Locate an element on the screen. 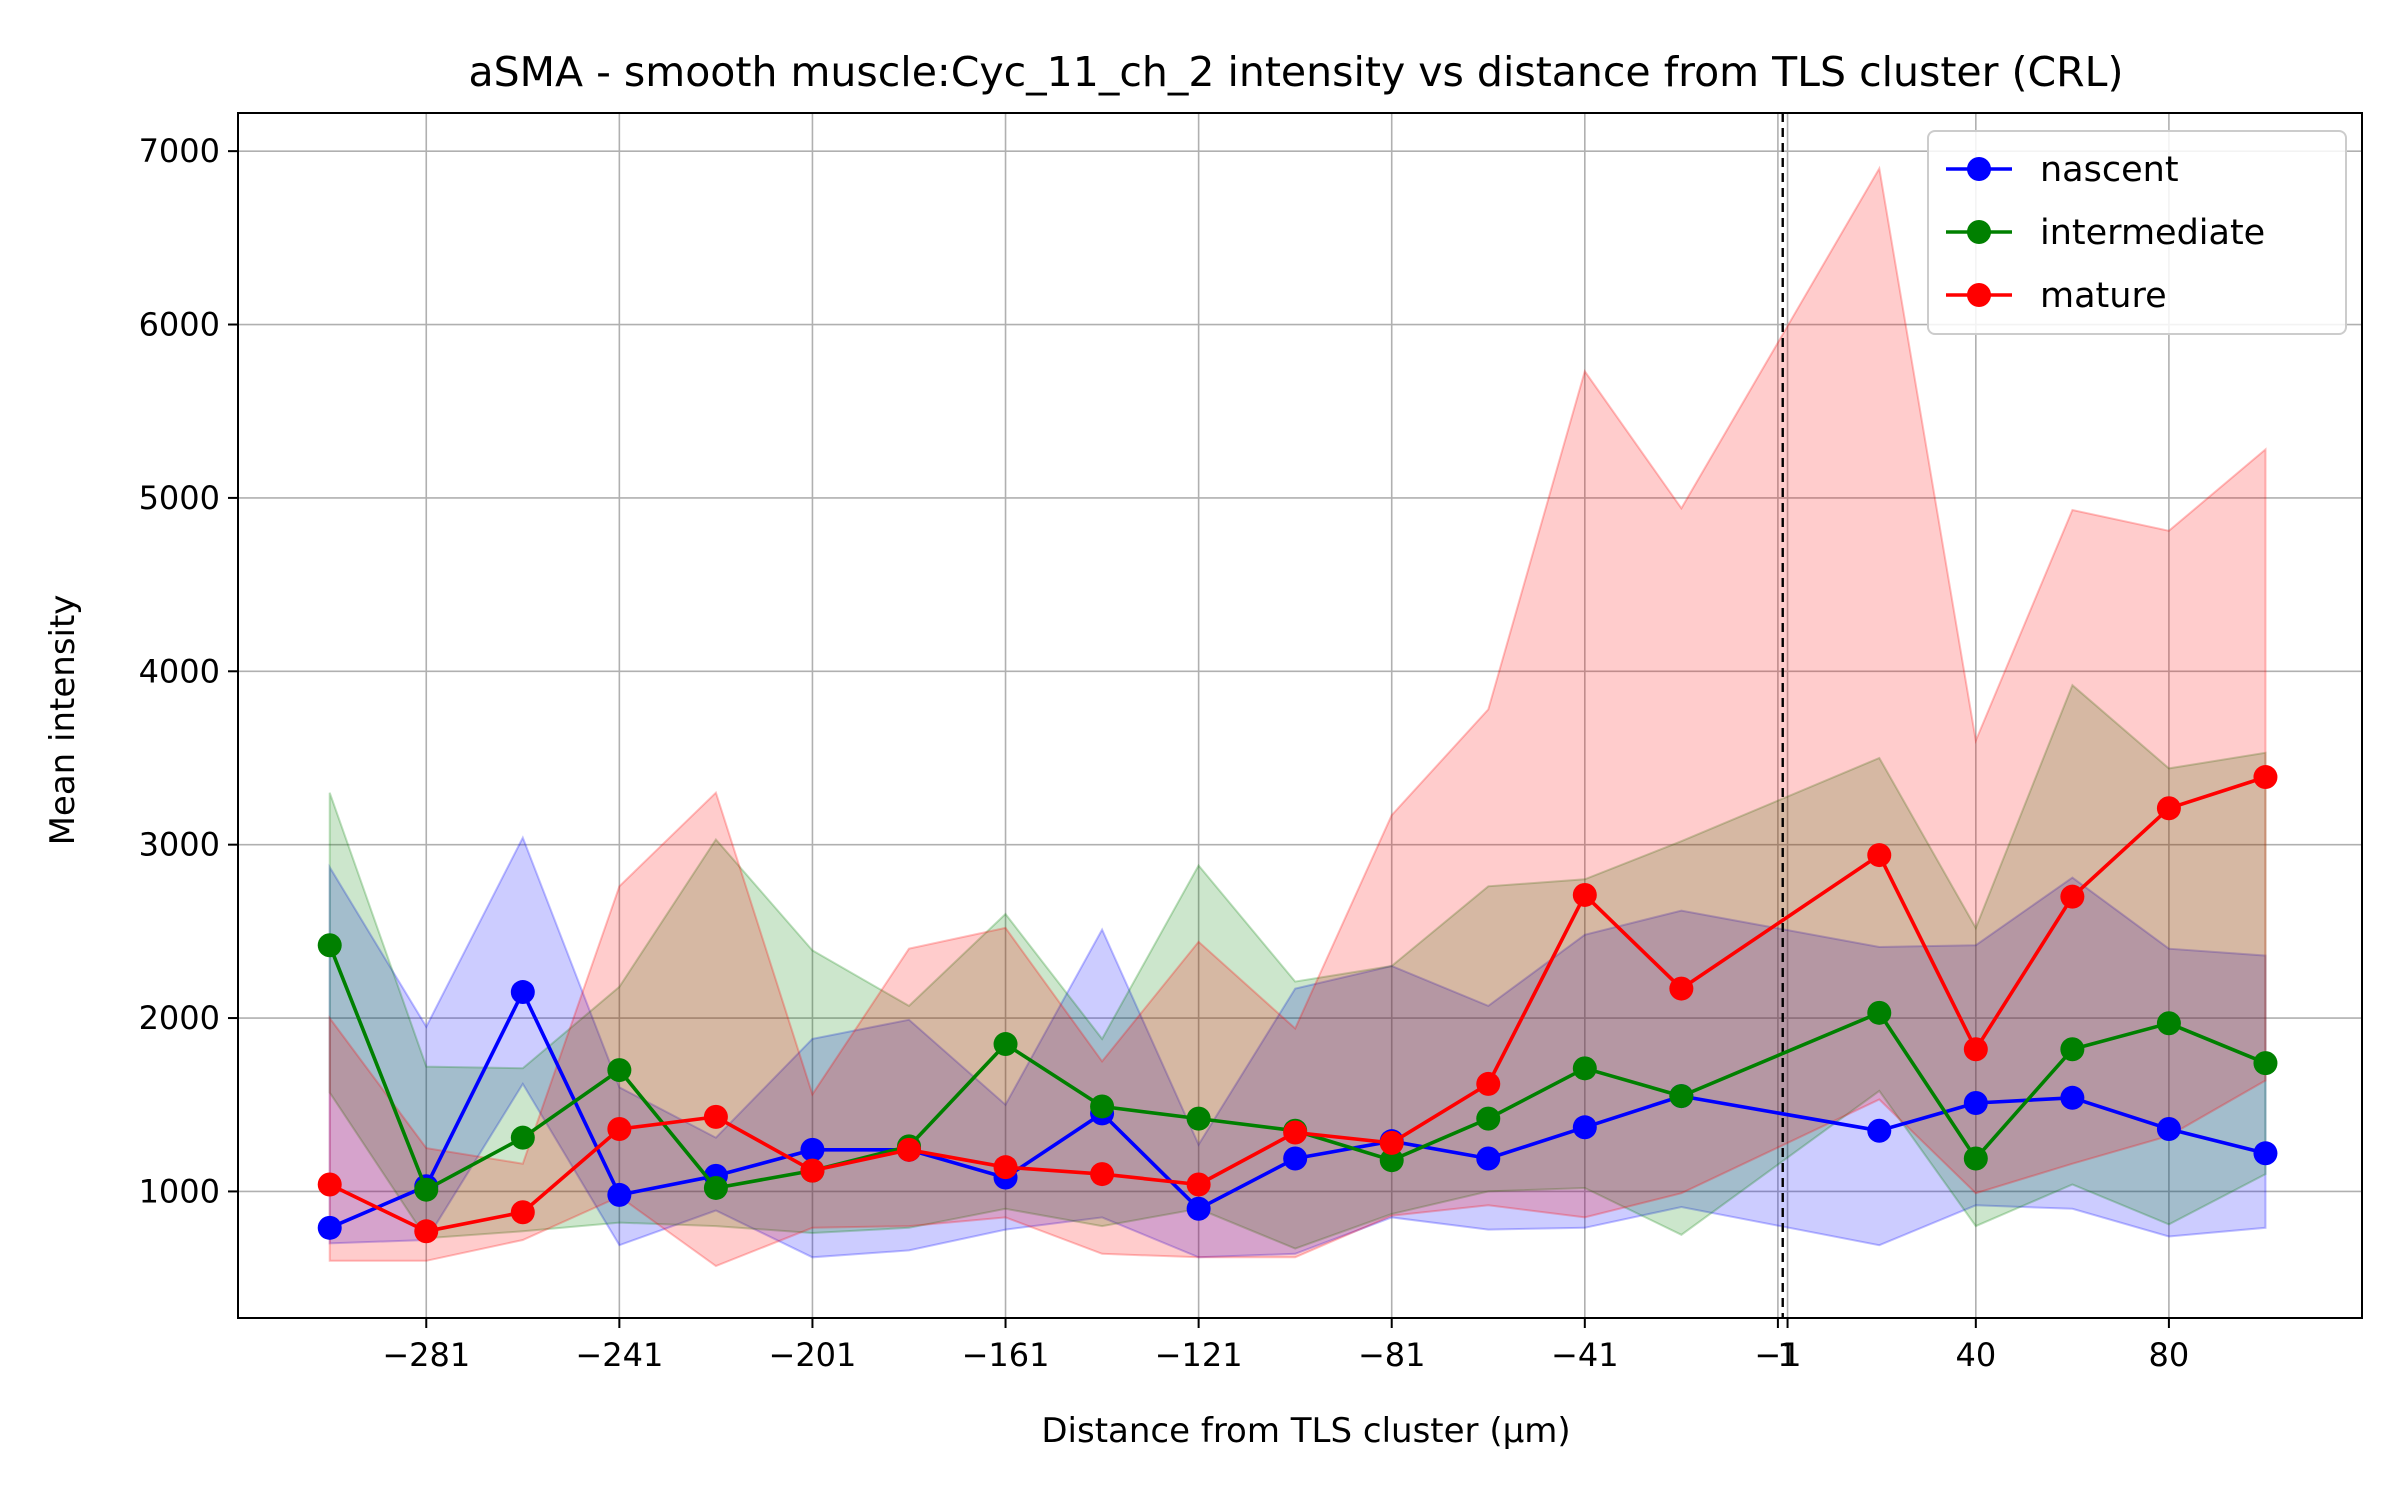 The width and height of the screenshot is (2400, 1500). y-tick-label: 1000 is located at coordinates (179, 1191).